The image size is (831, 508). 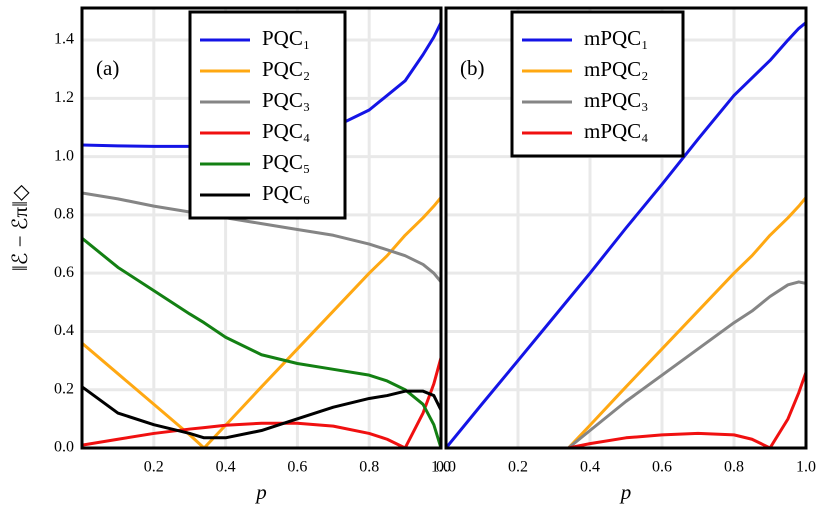 I want to click on legend-label: PQC₁, so click(x=286, y=38).